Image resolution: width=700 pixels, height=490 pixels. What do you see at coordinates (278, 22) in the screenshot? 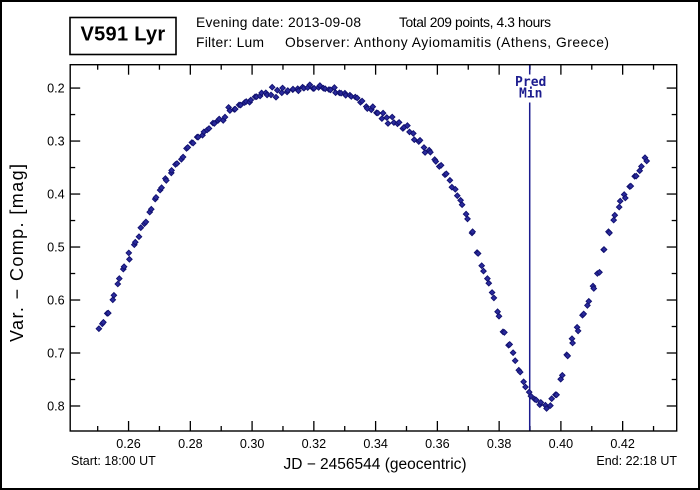
I see `header-evening-date: Evening date: 2013-09-08` at bounding box center [278, 22].